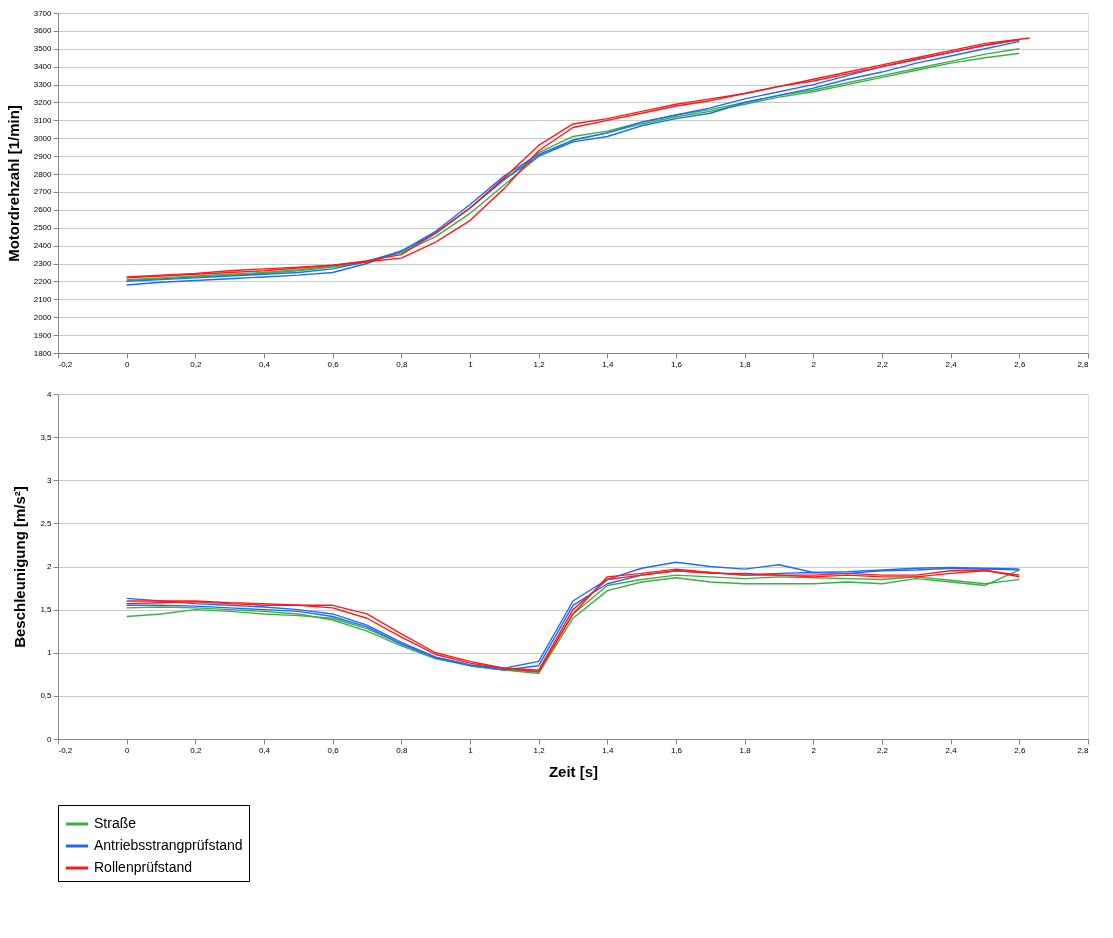 Image resolution: width=1113 pixels, height=938 pixels. Describe the element at coordinates (50, 653) in the screenshot. I see `y-tick-label: 1` at that location.